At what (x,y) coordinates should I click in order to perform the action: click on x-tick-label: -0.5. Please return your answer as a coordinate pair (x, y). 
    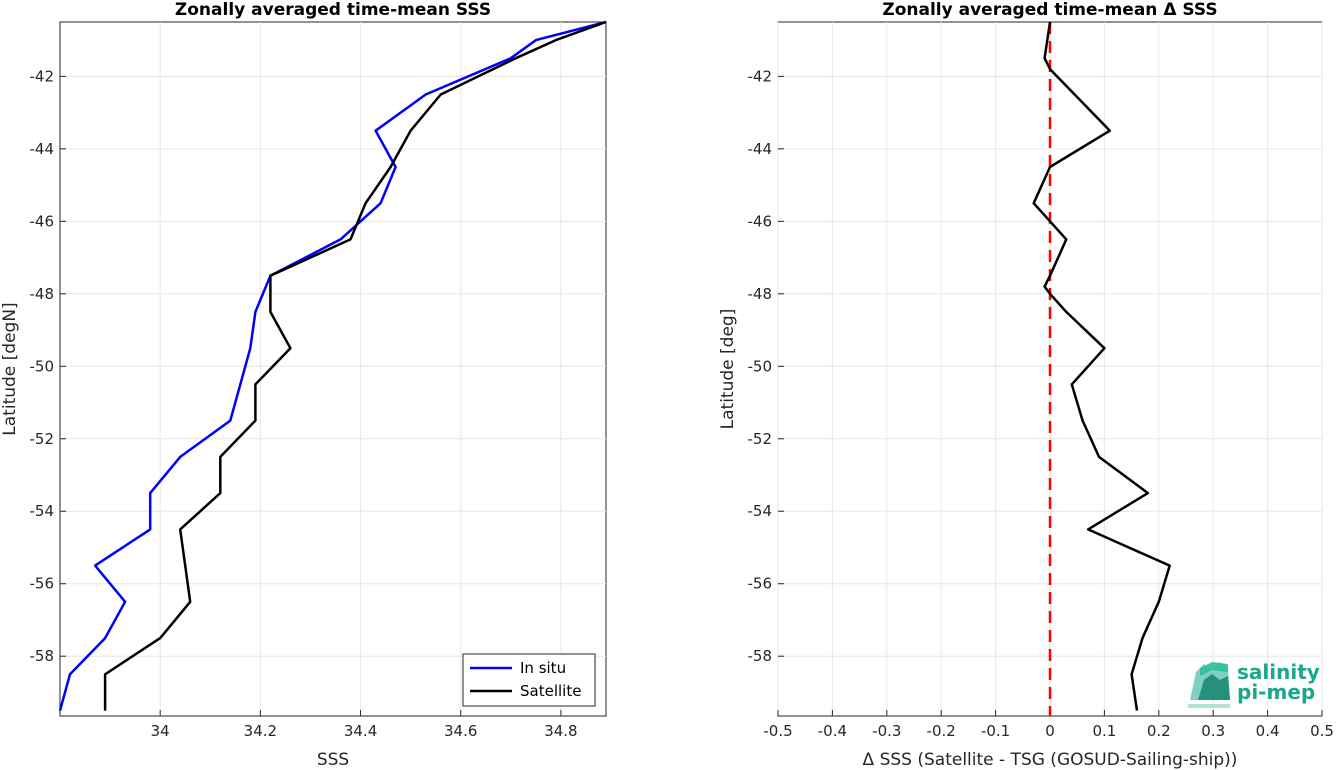
    Looking at the image, I should click on (777, 731).